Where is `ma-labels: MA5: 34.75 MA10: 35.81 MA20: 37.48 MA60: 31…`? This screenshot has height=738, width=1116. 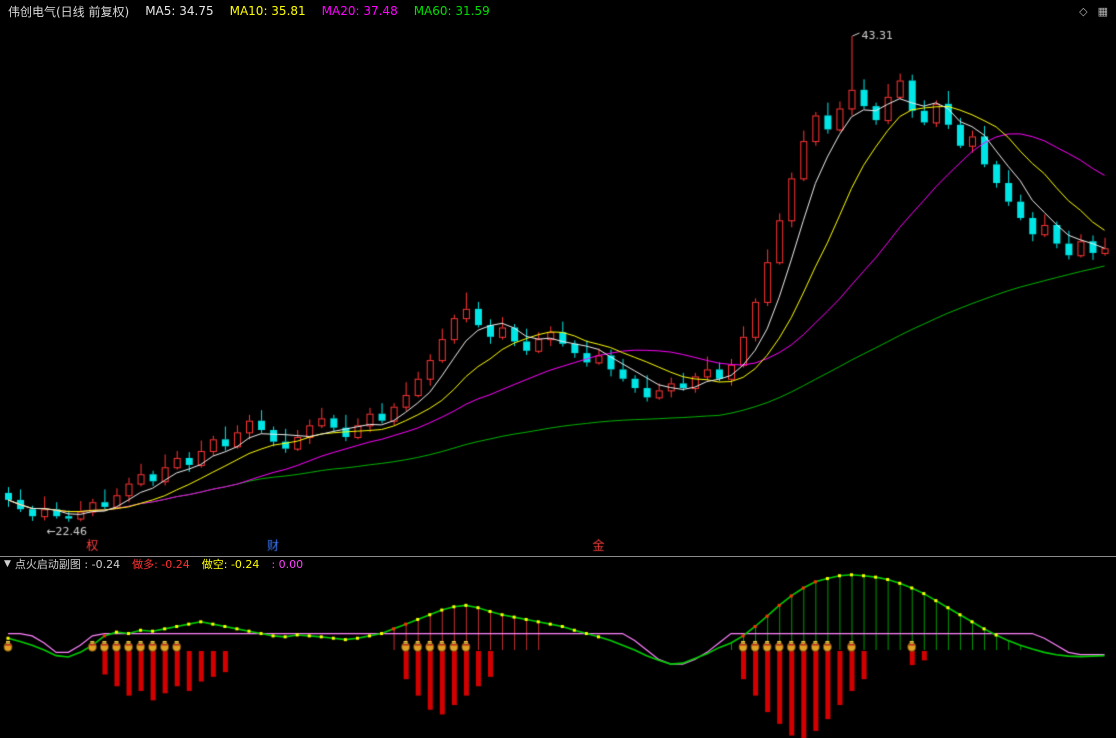 ma-labels: MA5: 34.75 MA10: 35.81 MA20: 37.48 MA60: 31… is located at coordinates (317, 11).